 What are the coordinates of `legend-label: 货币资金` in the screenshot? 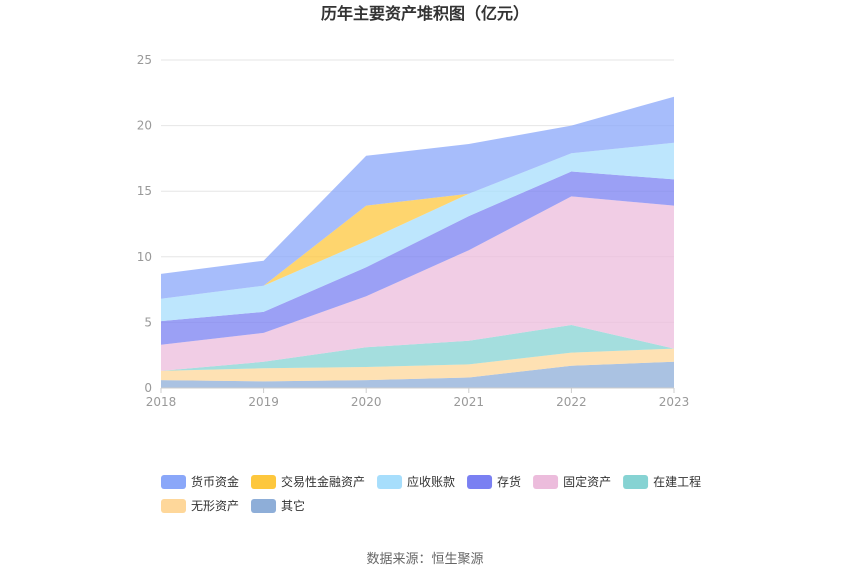 It's located at (215, 481).